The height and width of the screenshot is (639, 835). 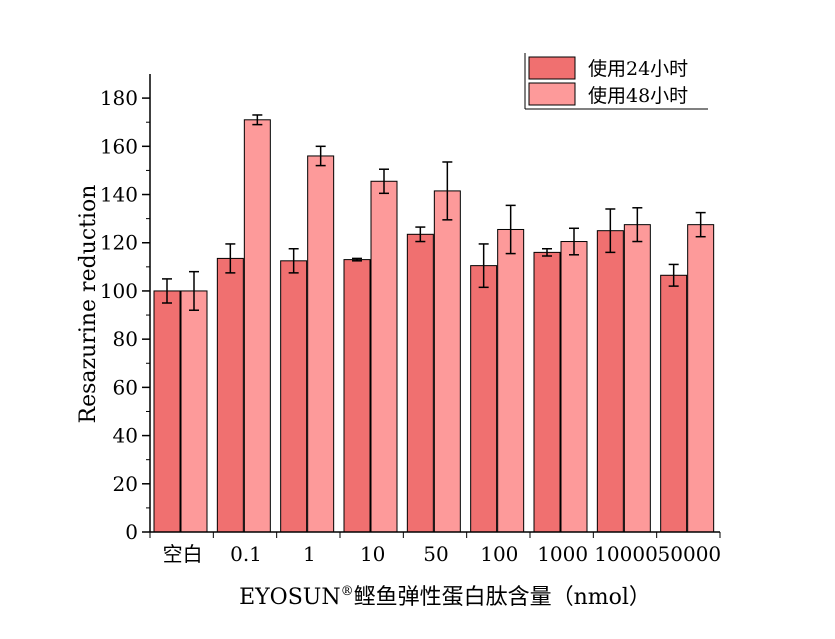 What do you see at coordinates (125, 339) in the screenshot?
I see `y-tick-label-4: 80` at bounding box center [125, 339].